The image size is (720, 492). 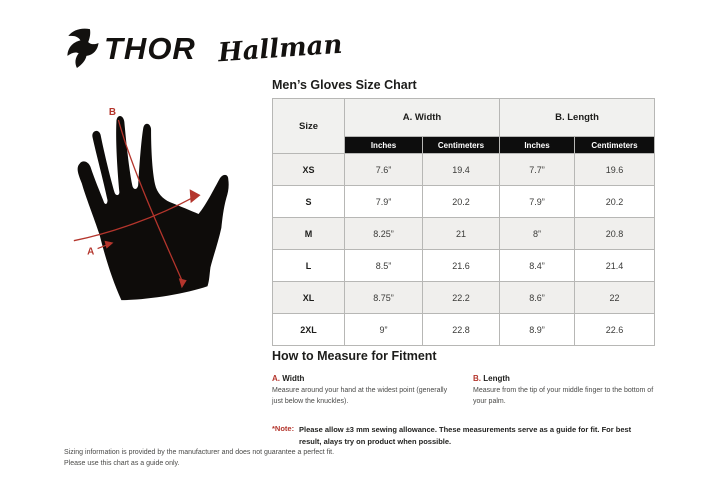 I want to click on measure-width-name: Width, so click(x=293, y=378).